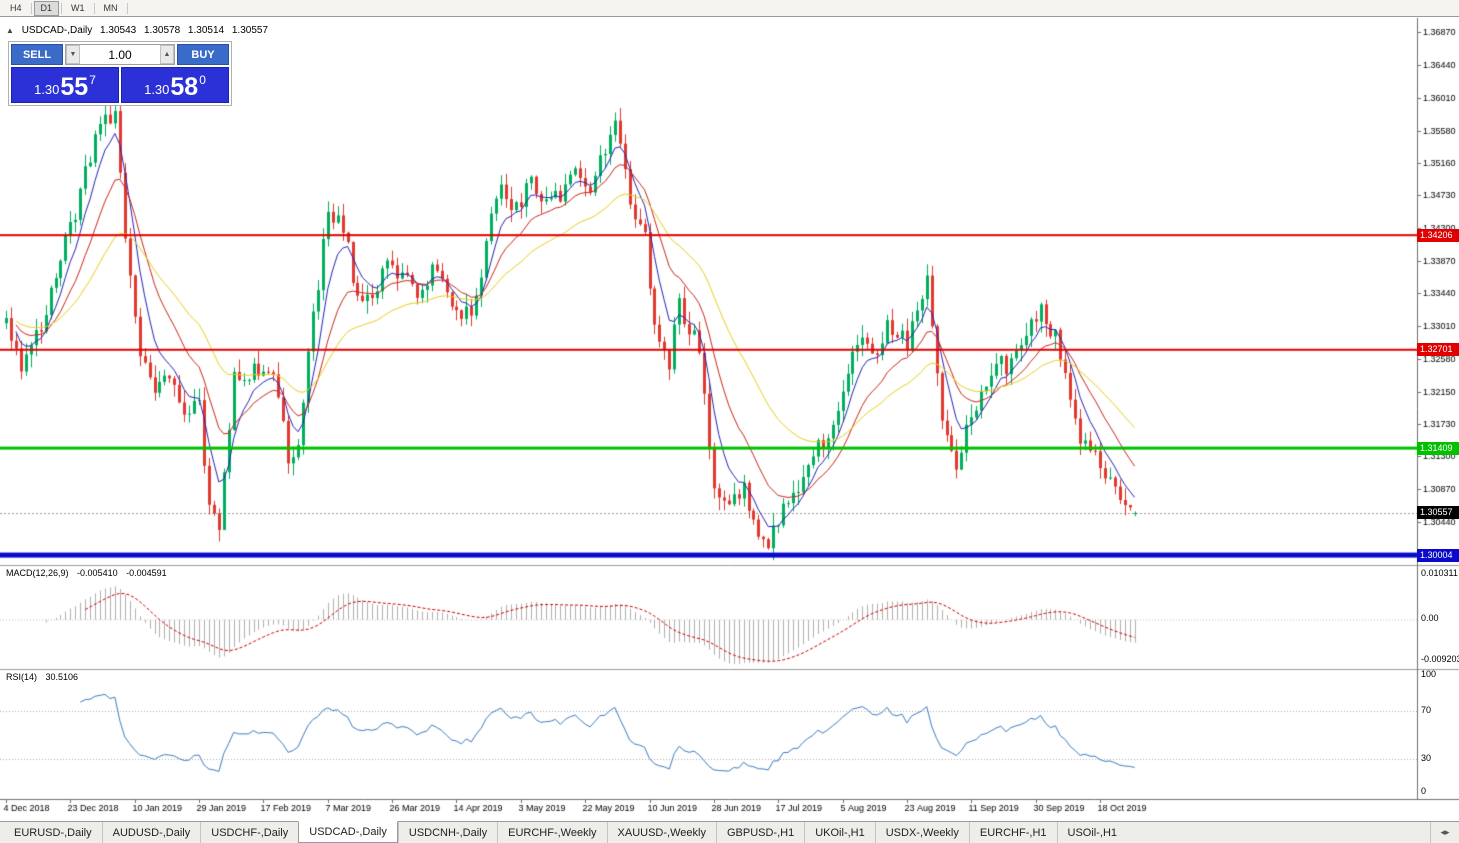 Image resolution: width=1459 pixels, height=843 pixels. I want to click on tab-usoil-h1: USOil-,H1, so click(1092, 832).